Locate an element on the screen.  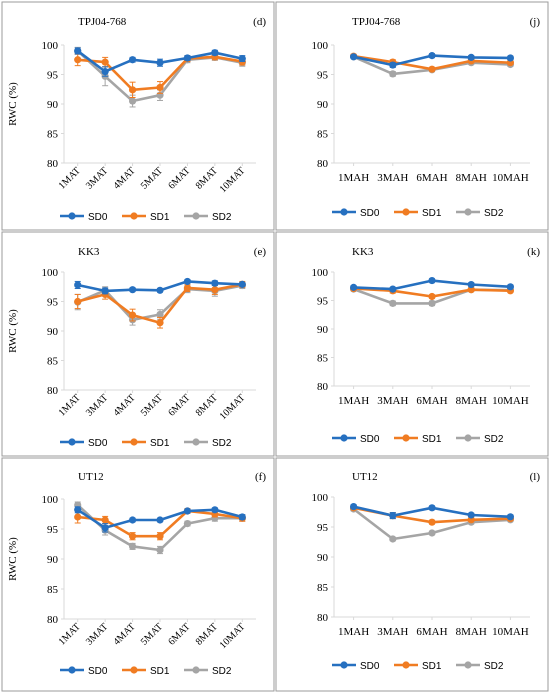
panel-title: KK3 is located at coordinates (89, 252).